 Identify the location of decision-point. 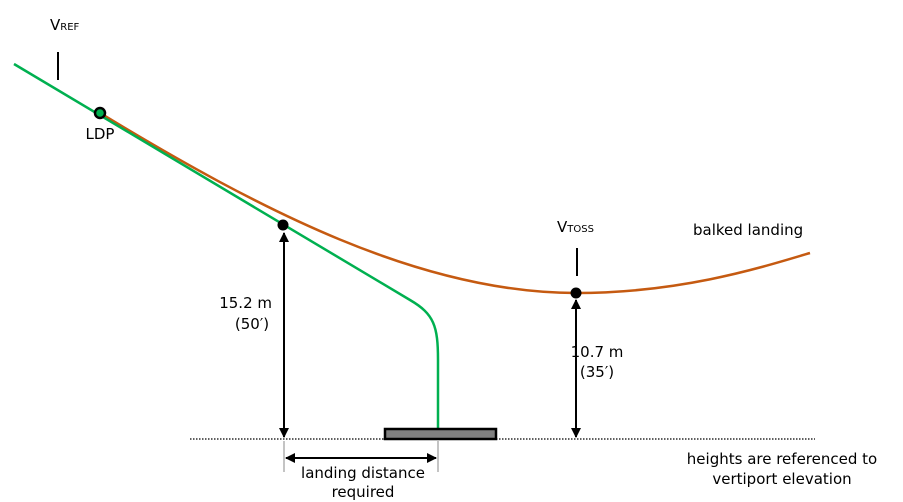
(283, 225).